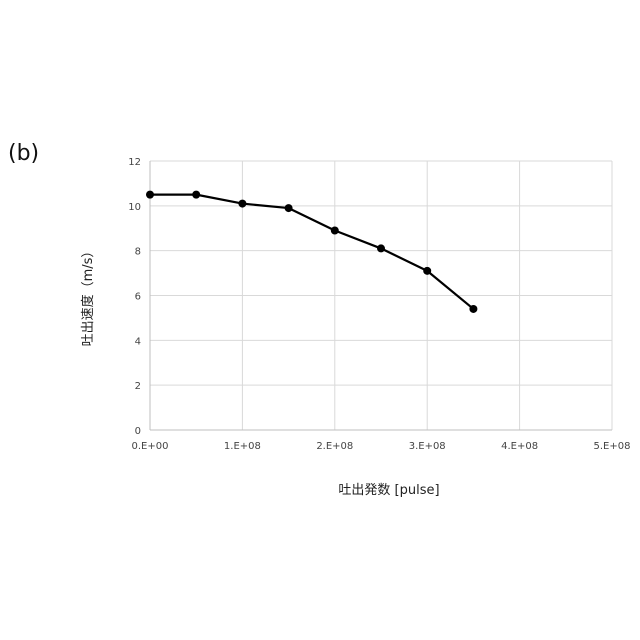 The image size is (640, 640). Describe the element at coordinates (134, 297) in the screenshot. I see `y-tick-labels: 0 2 4 6 8 10 12` at that location.